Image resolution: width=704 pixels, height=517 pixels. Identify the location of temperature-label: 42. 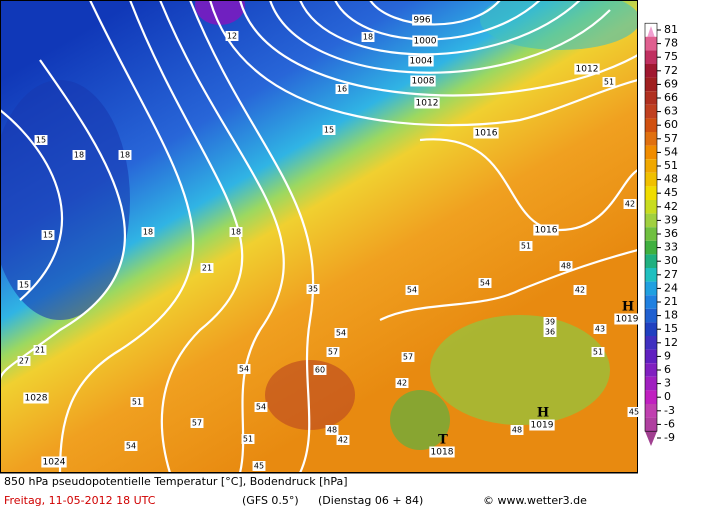
(343, 440).